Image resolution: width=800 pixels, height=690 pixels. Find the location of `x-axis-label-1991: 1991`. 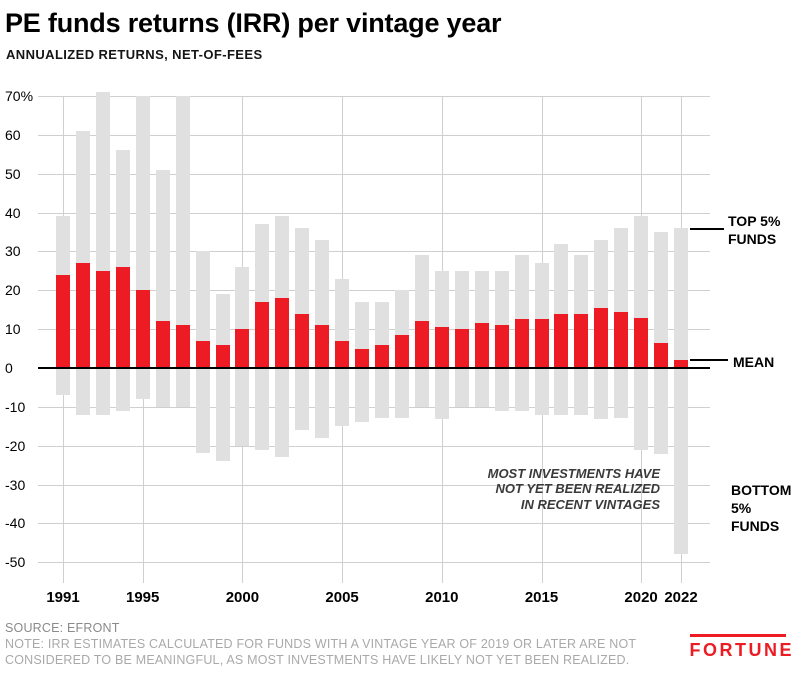

x-axis-label-1991: 1991 is located at coordinates (63, 597).